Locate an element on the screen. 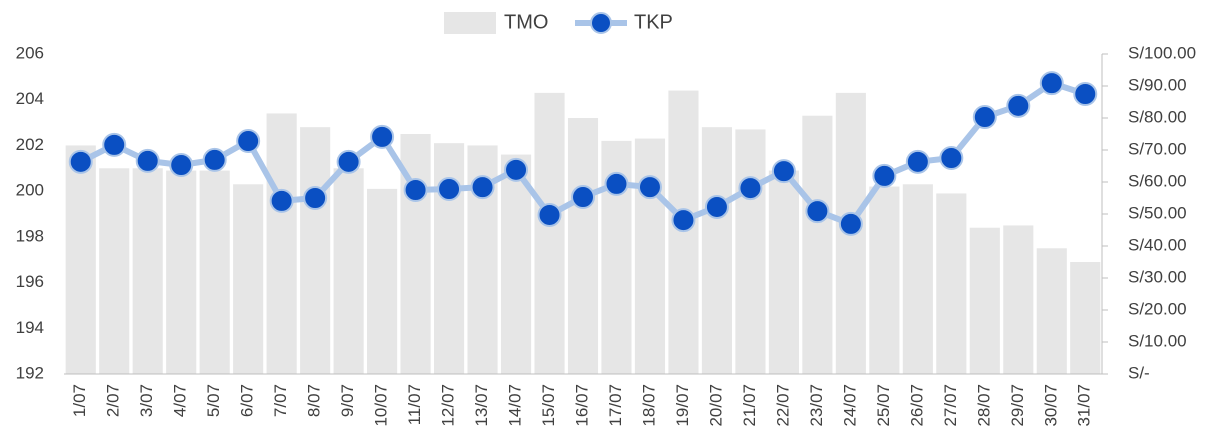 This screenshot has height=438, width=1219. x-tick: 16/07 is located at coordinates (581, 405).